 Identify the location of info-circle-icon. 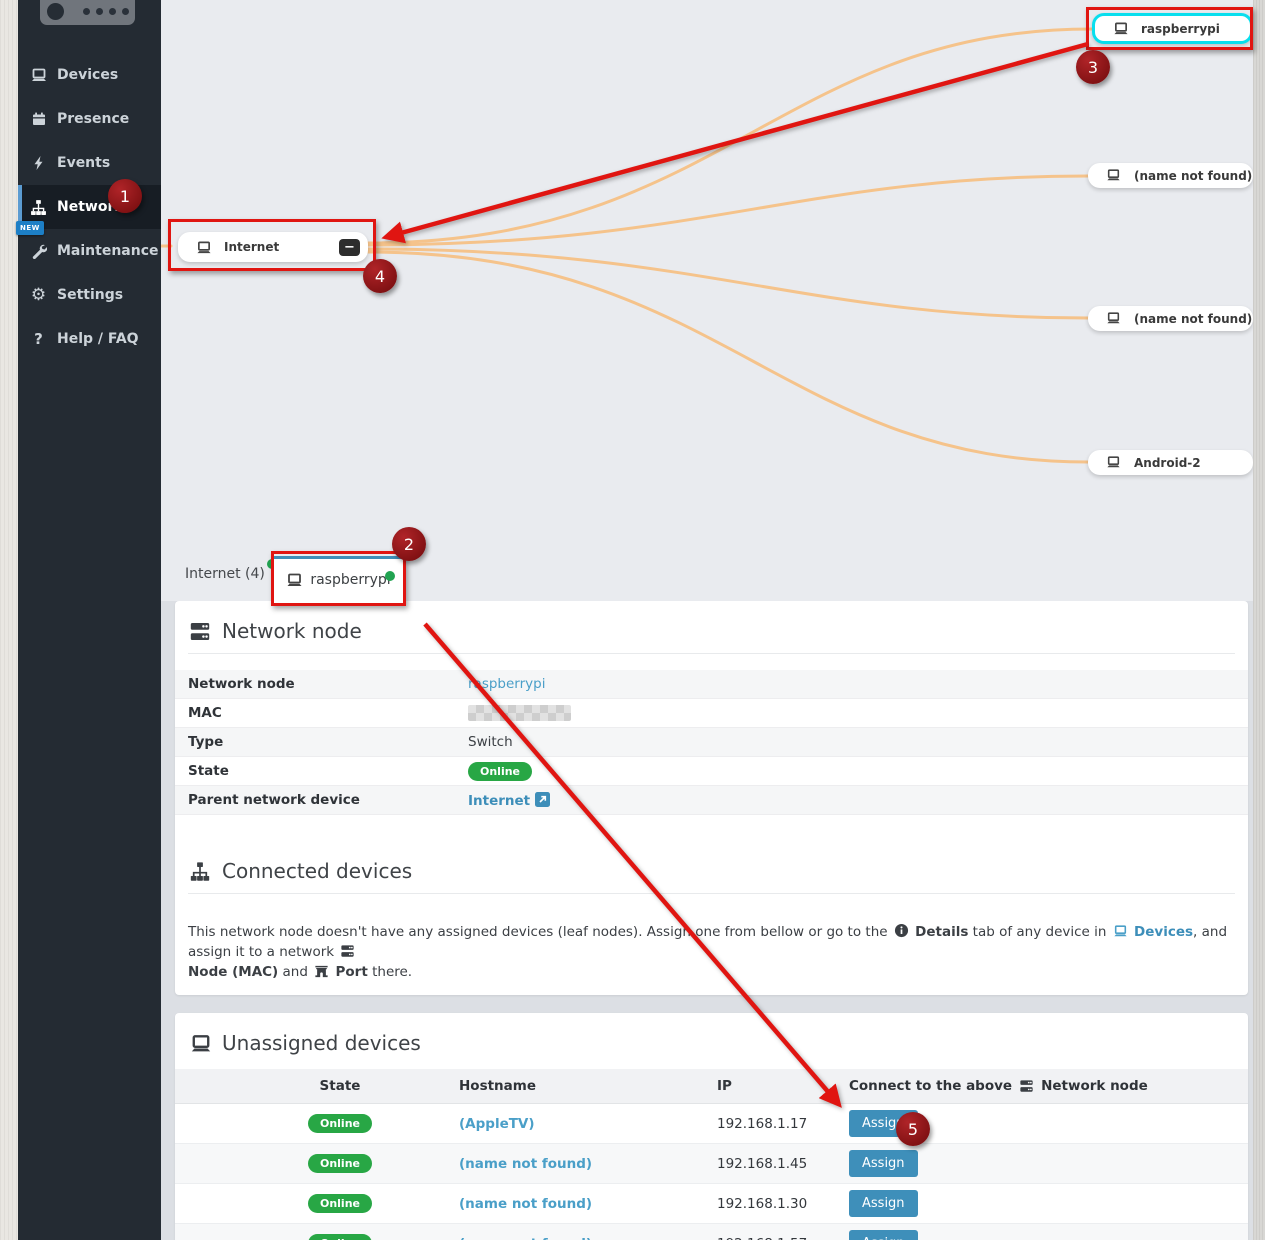
(901, 930).